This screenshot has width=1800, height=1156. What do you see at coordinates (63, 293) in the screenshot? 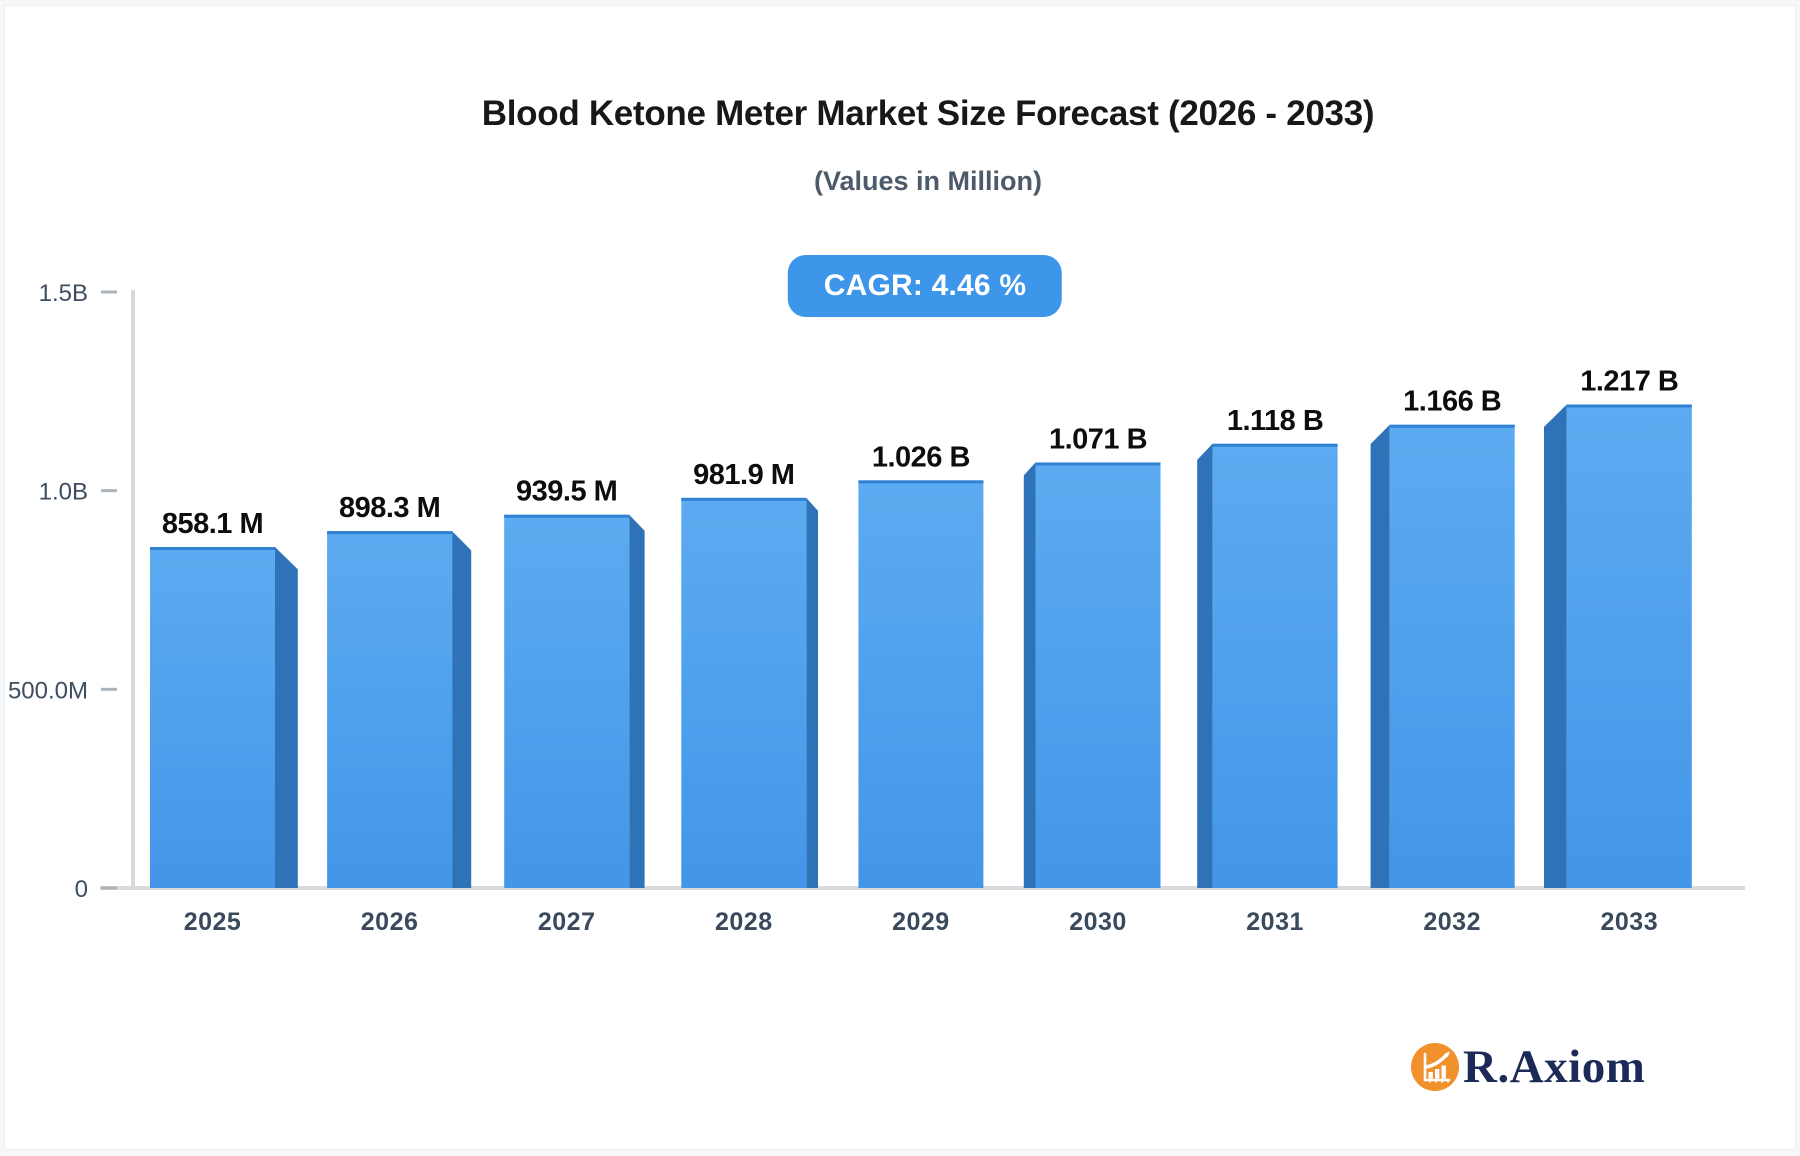
I see `y-axis-tick-label: 1.5B` at bounding box center [63, 293].